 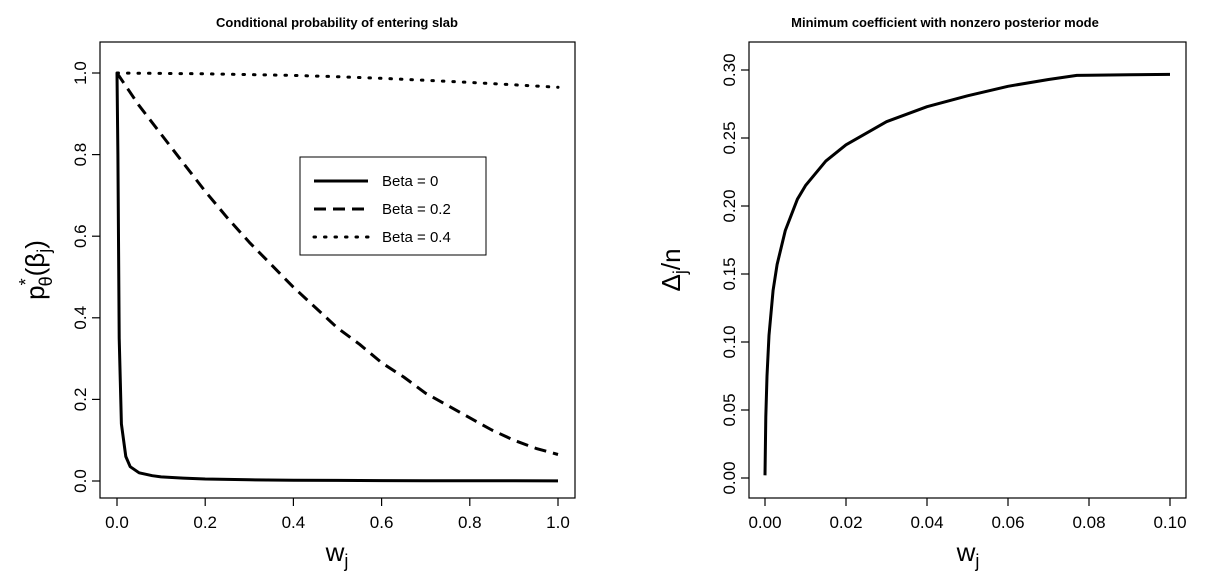 I want to click on y-tick-label: 0.30, so click(x=729, y=69).